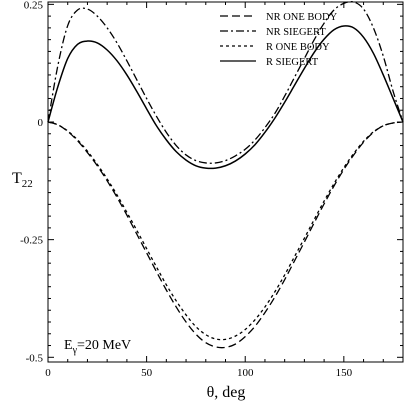 The height and width of the screenshot is (409, 408). I want to click on y-tick-label: -0.25, so click(31, 241).